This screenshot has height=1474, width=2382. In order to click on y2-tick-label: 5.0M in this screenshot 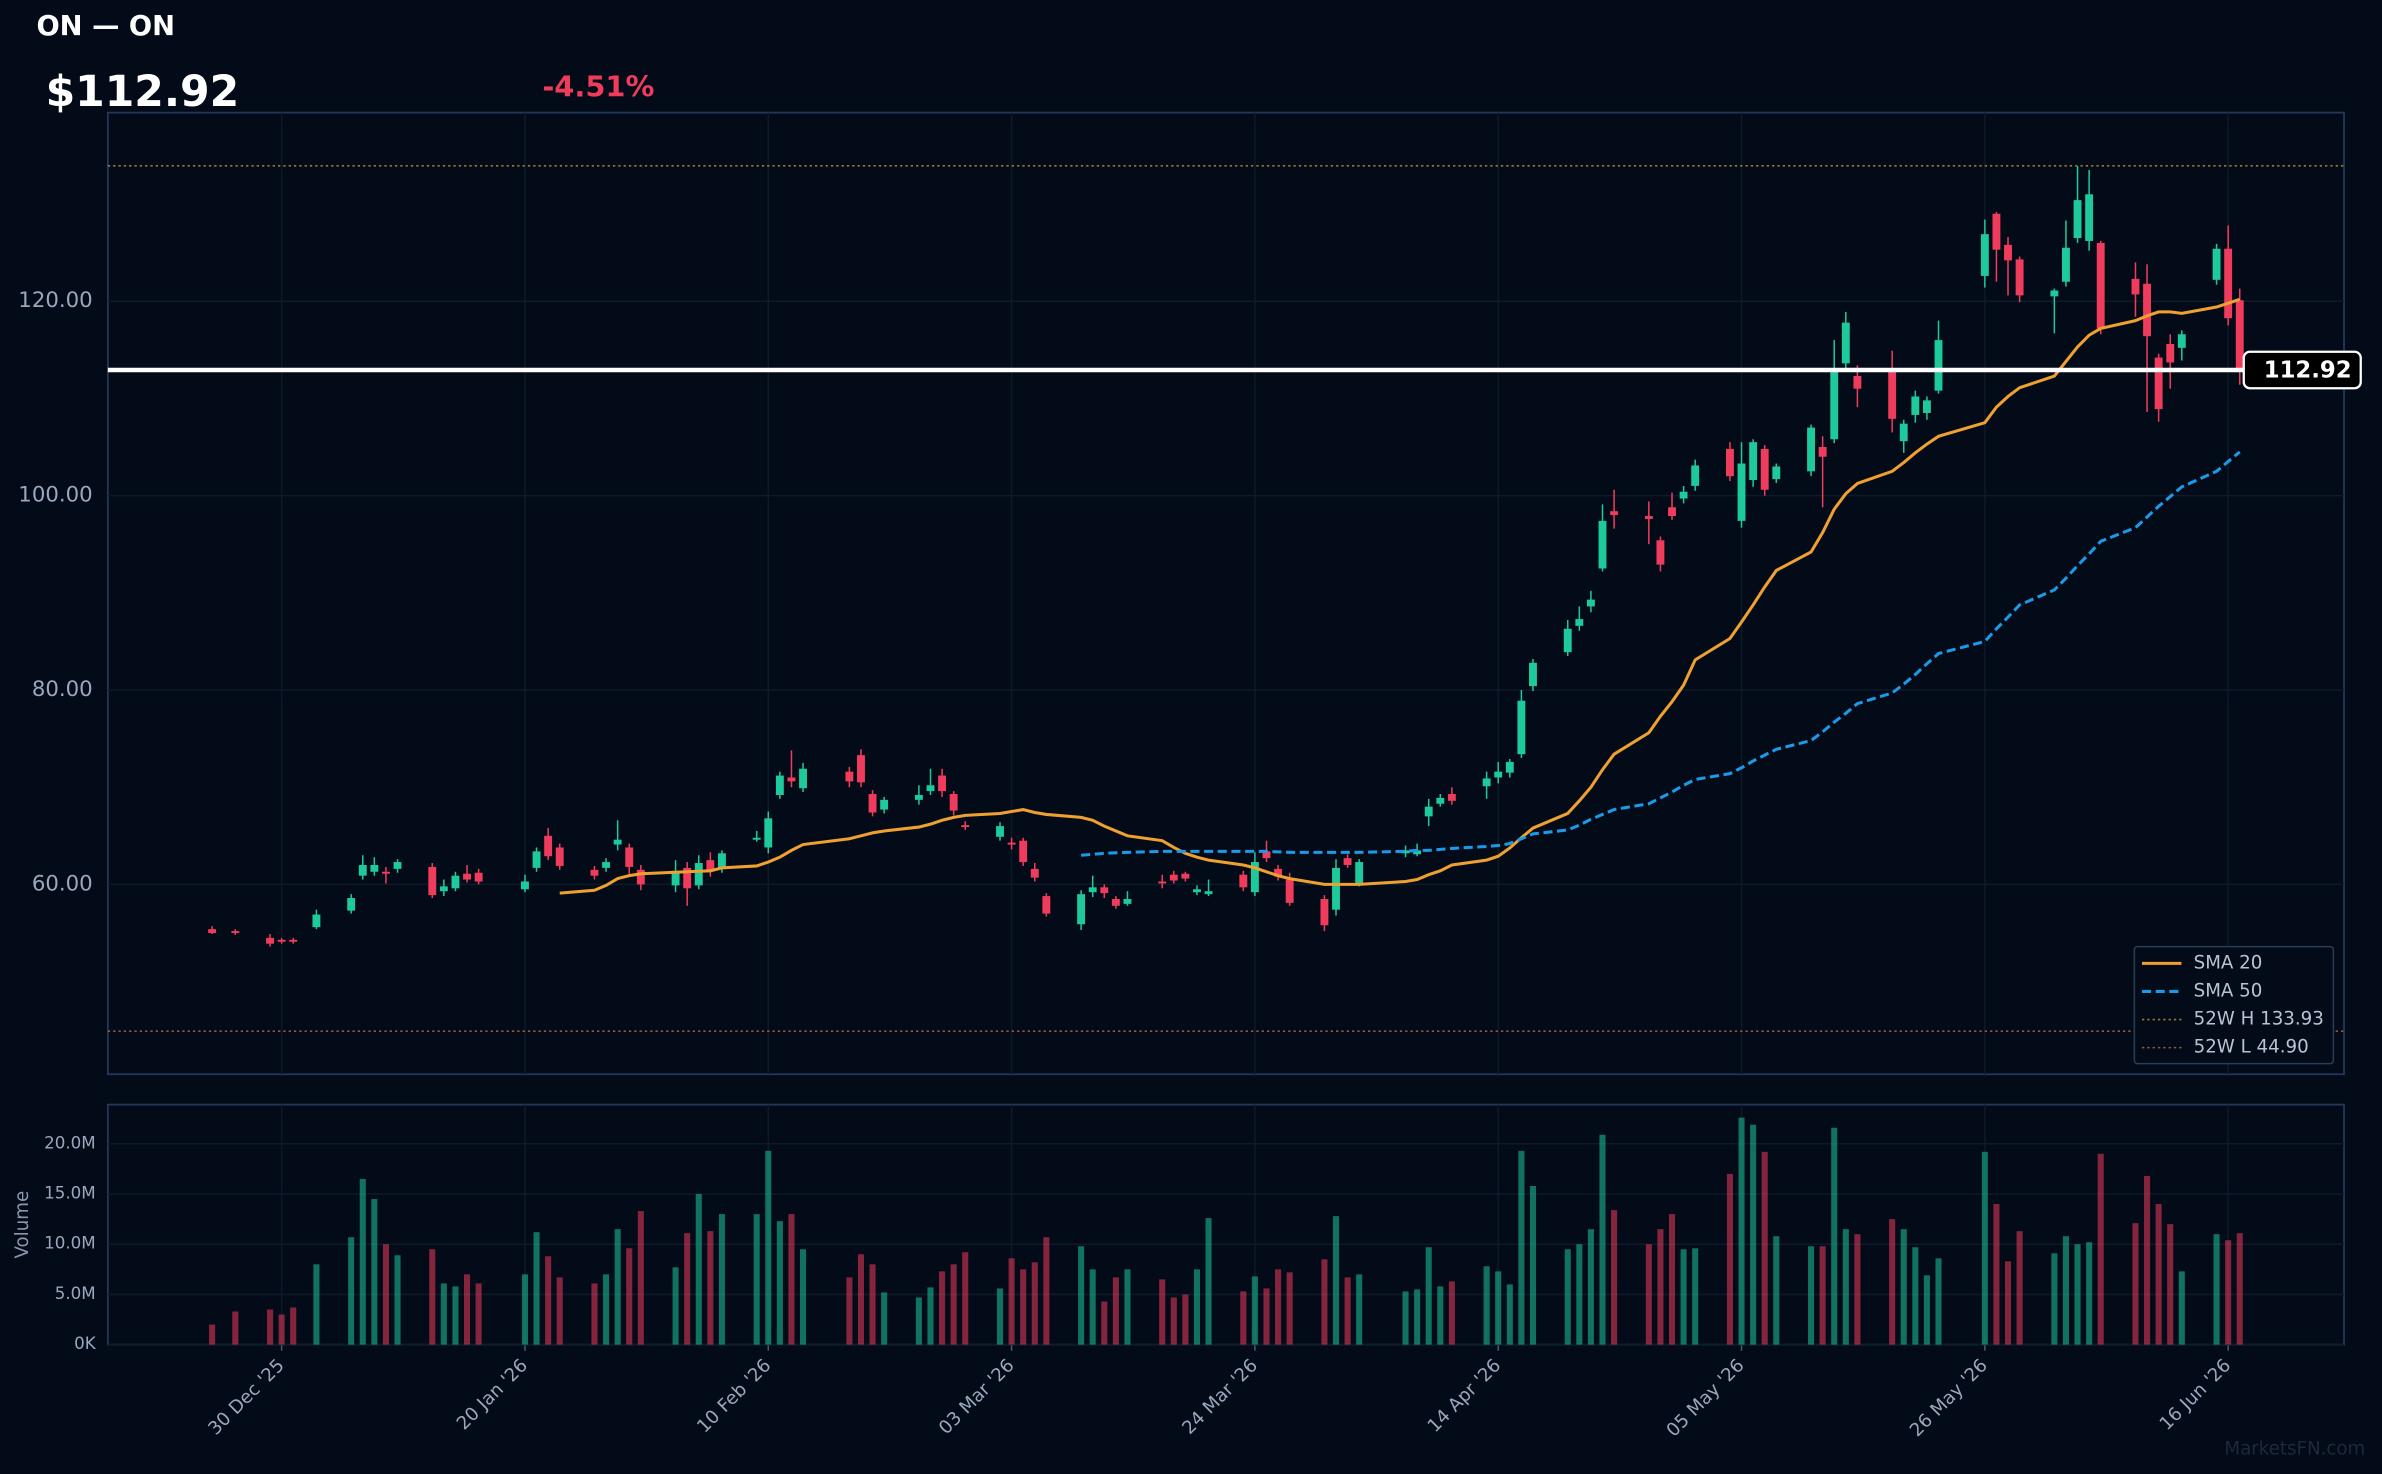, I will do `click(75, 1293)`.